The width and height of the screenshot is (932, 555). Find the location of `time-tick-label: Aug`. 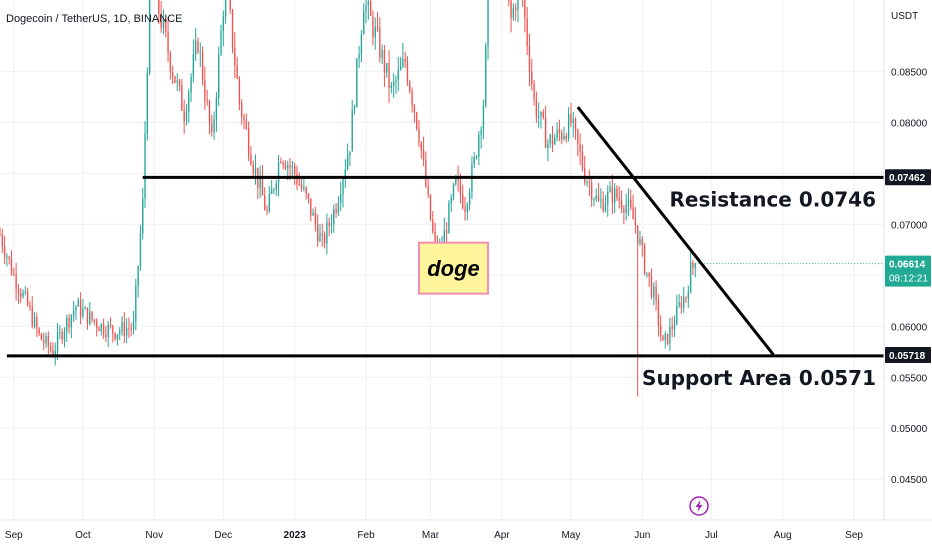

time-tick-label: Aug is located at coordinates (783, 535).